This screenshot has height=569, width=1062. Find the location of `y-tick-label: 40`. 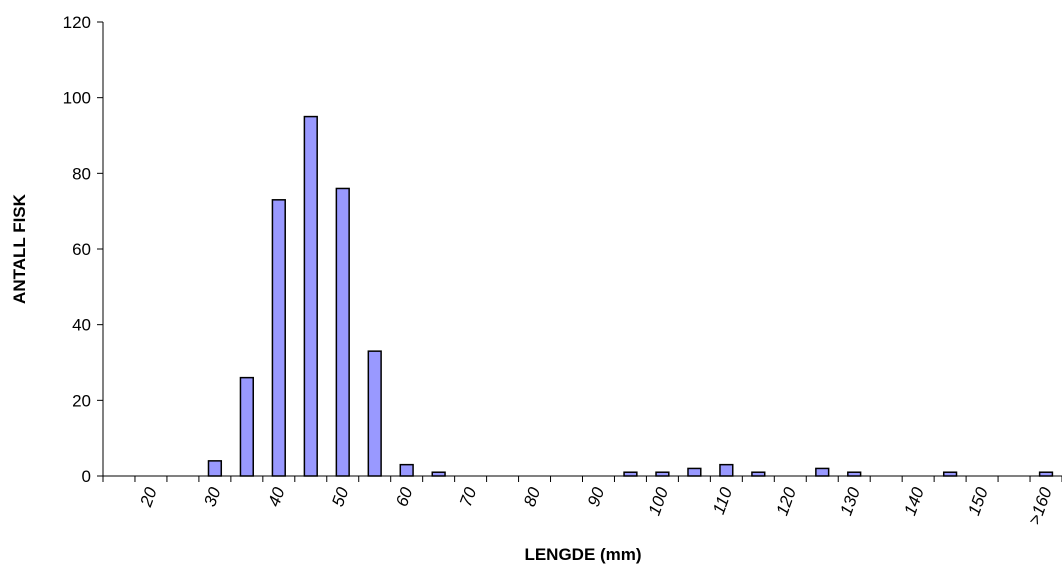

y-tick-label: 40 is located at coordinates (81, 325).